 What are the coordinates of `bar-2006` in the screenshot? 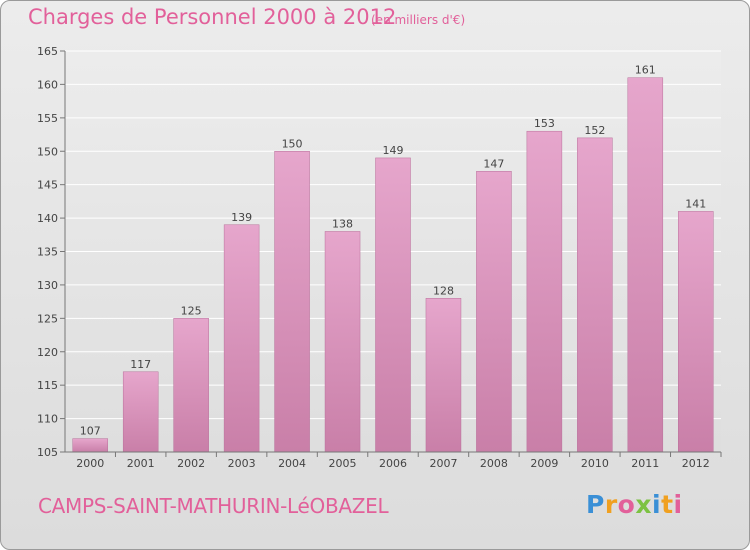 It's located at (393, 305).